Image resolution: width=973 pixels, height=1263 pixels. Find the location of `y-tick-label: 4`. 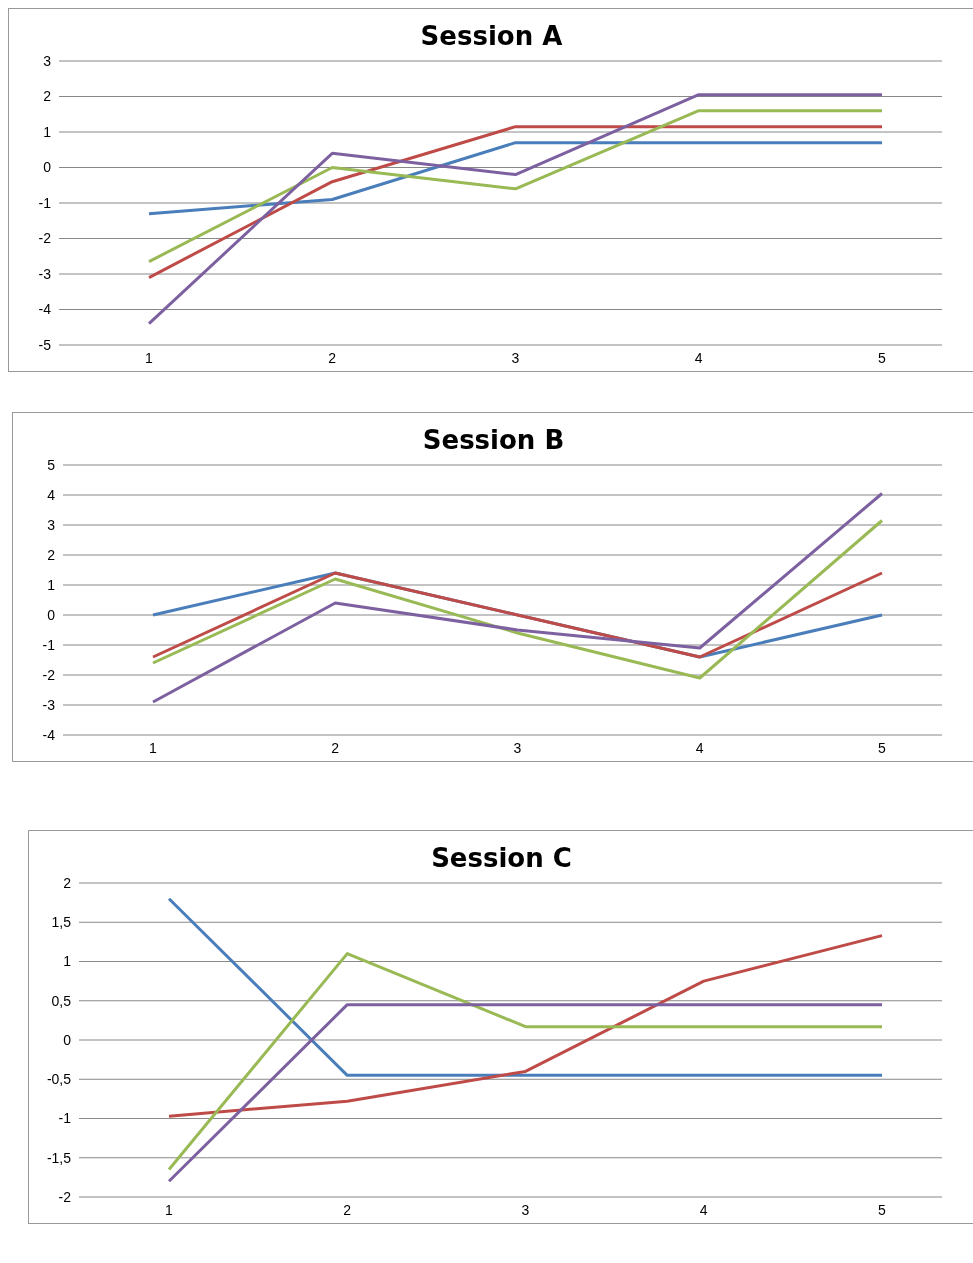

y-tick-label: 4 is located at coordinates (51, 494).